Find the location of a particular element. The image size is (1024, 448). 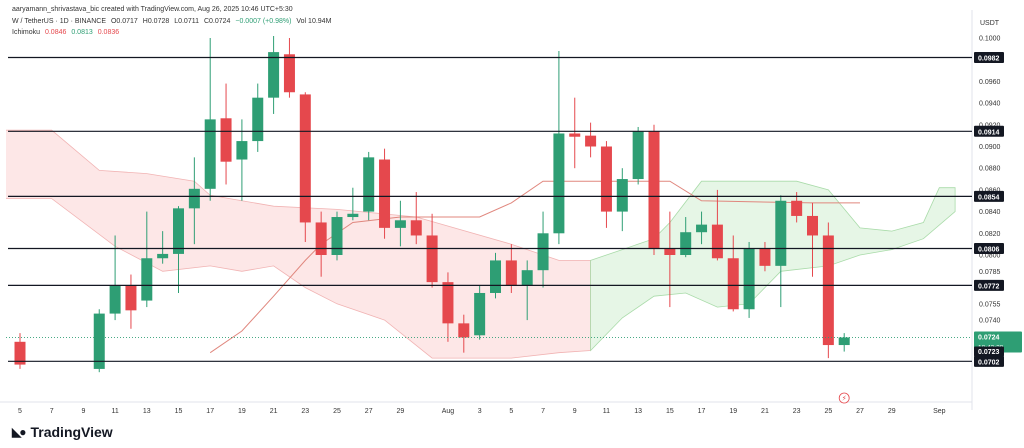

x-tick-label: Aug is located at coordinates (448, 411).